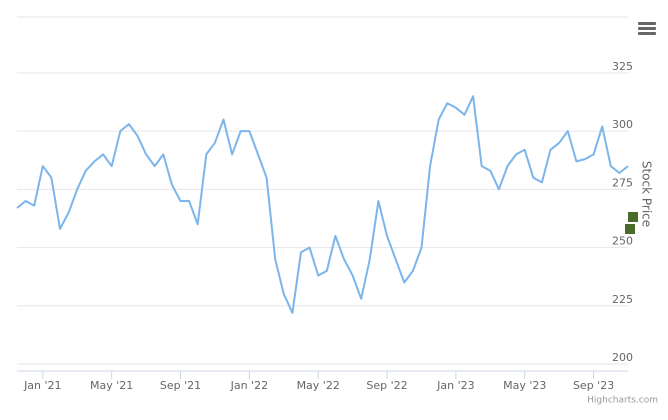  I want to click on y-tick-label: 225, so click(622, 299).